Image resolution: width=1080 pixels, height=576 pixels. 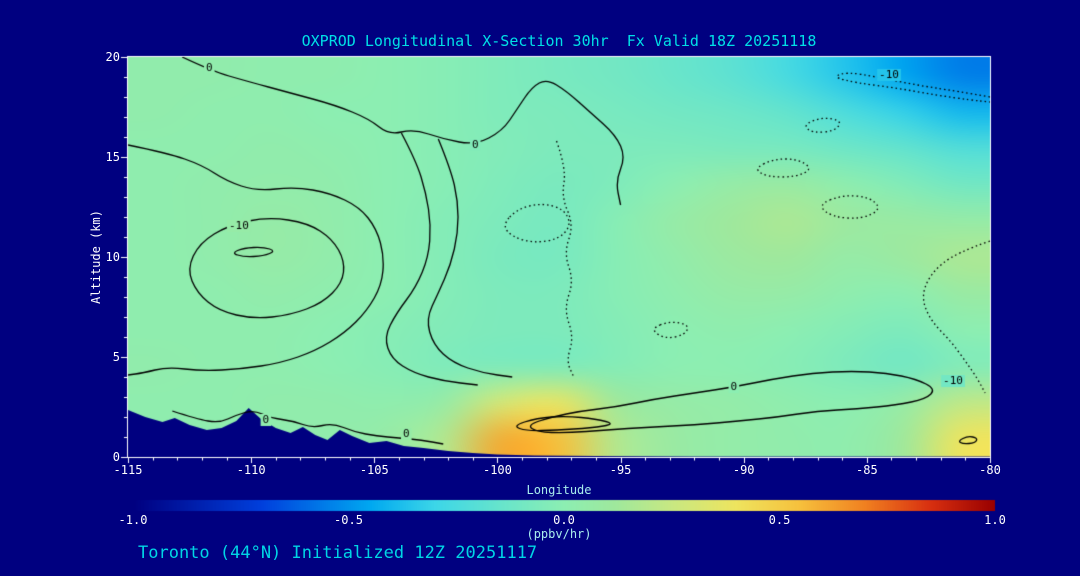 I want to click on colorbar-tick-label: 1.0, so click(x=995, y=520).